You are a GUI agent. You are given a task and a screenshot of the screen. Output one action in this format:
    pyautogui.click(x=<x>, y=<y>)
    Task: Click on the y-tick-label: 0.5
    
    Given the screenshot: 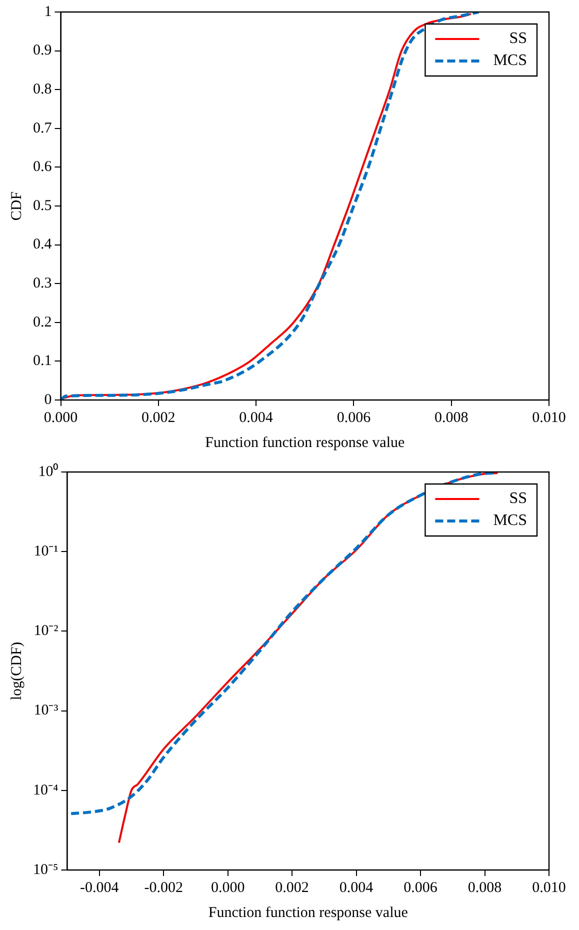 What is the action you would take?
    pyautogui.click(x=42, y=206)
    